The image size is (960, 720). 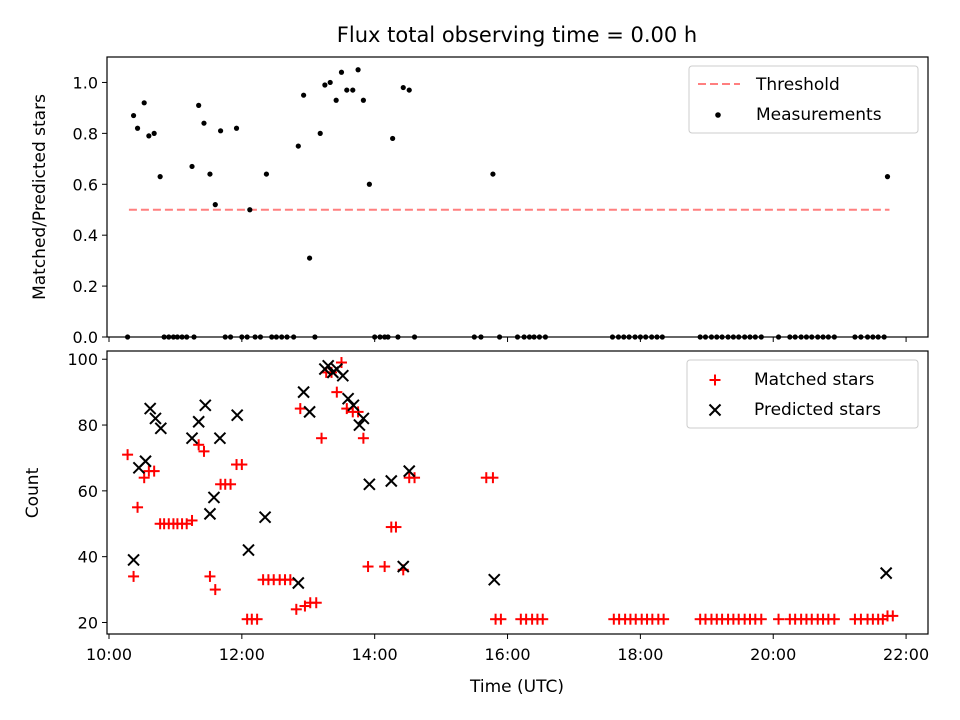 I want to click on top-ylabel: Matched/Predicted stars, so click(x=40, y=197).